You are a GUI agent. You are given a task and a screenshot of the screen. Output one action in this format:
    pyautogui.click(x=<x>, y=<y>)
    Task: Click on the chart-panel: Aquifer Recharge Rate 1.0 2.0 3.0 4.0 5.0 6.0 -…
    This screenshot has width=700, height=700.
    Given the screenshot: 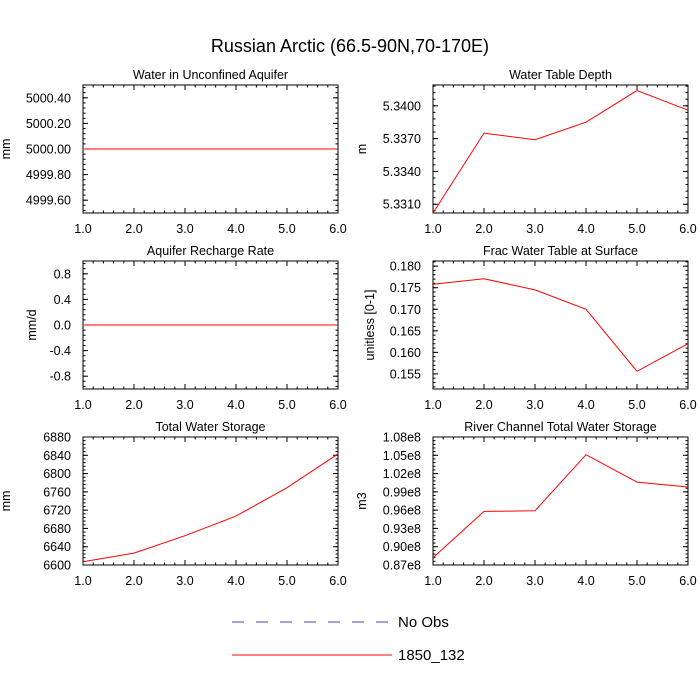 What is the action you would take?
    pyautogui.click(x=186, y=328)
    